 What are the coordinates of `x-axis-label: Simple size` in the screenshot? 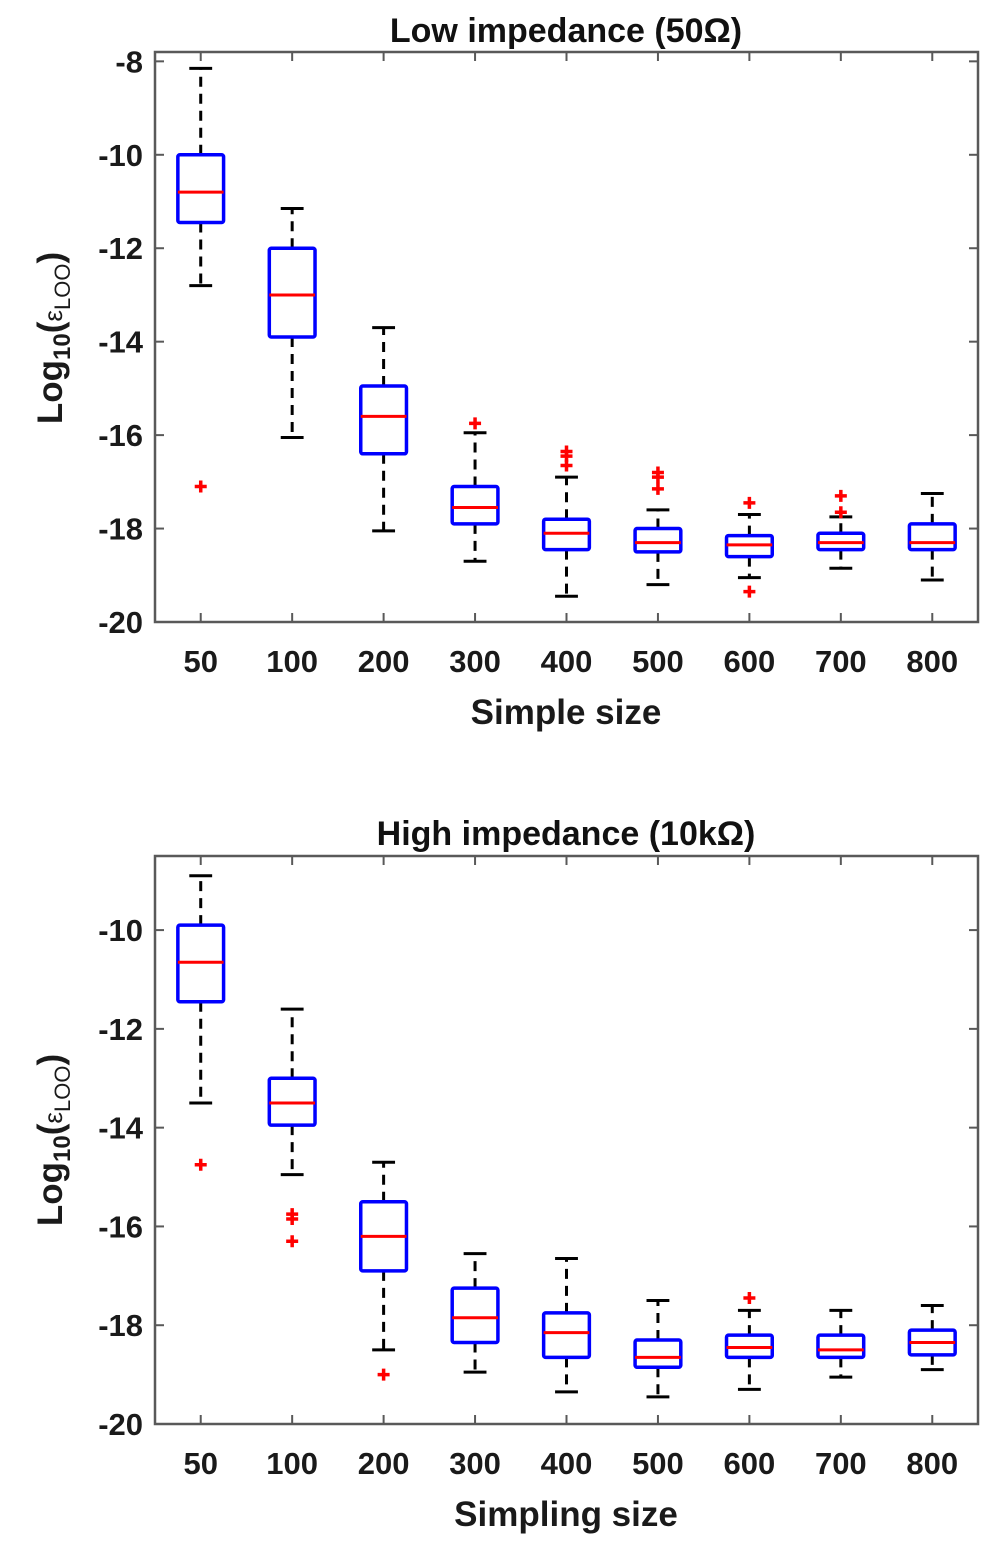 It's located at (566, 712).